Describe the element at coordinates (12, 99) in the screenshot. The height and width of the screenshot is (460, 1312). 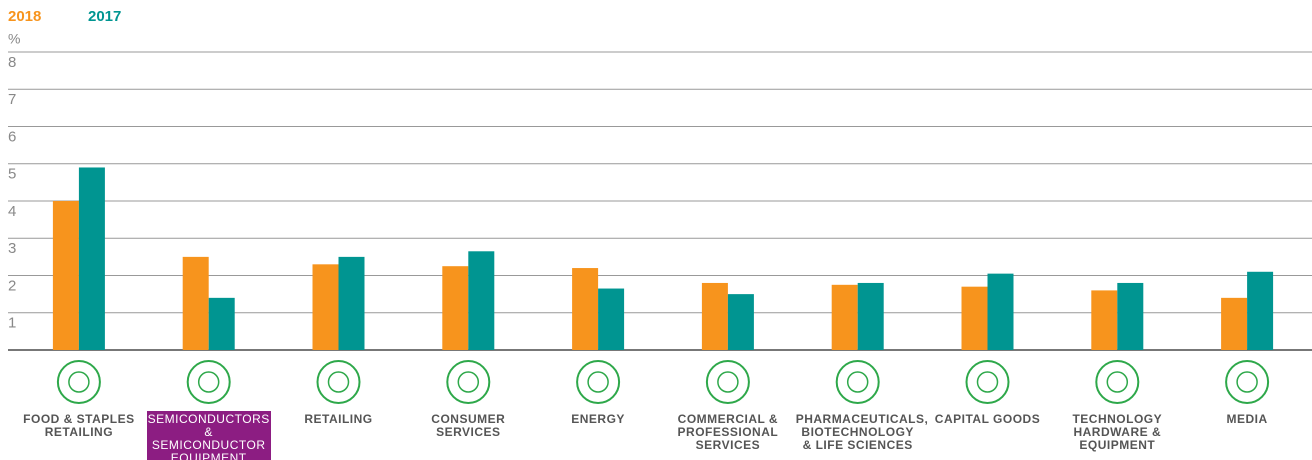
I see `y-tick-label: 7` at that location.